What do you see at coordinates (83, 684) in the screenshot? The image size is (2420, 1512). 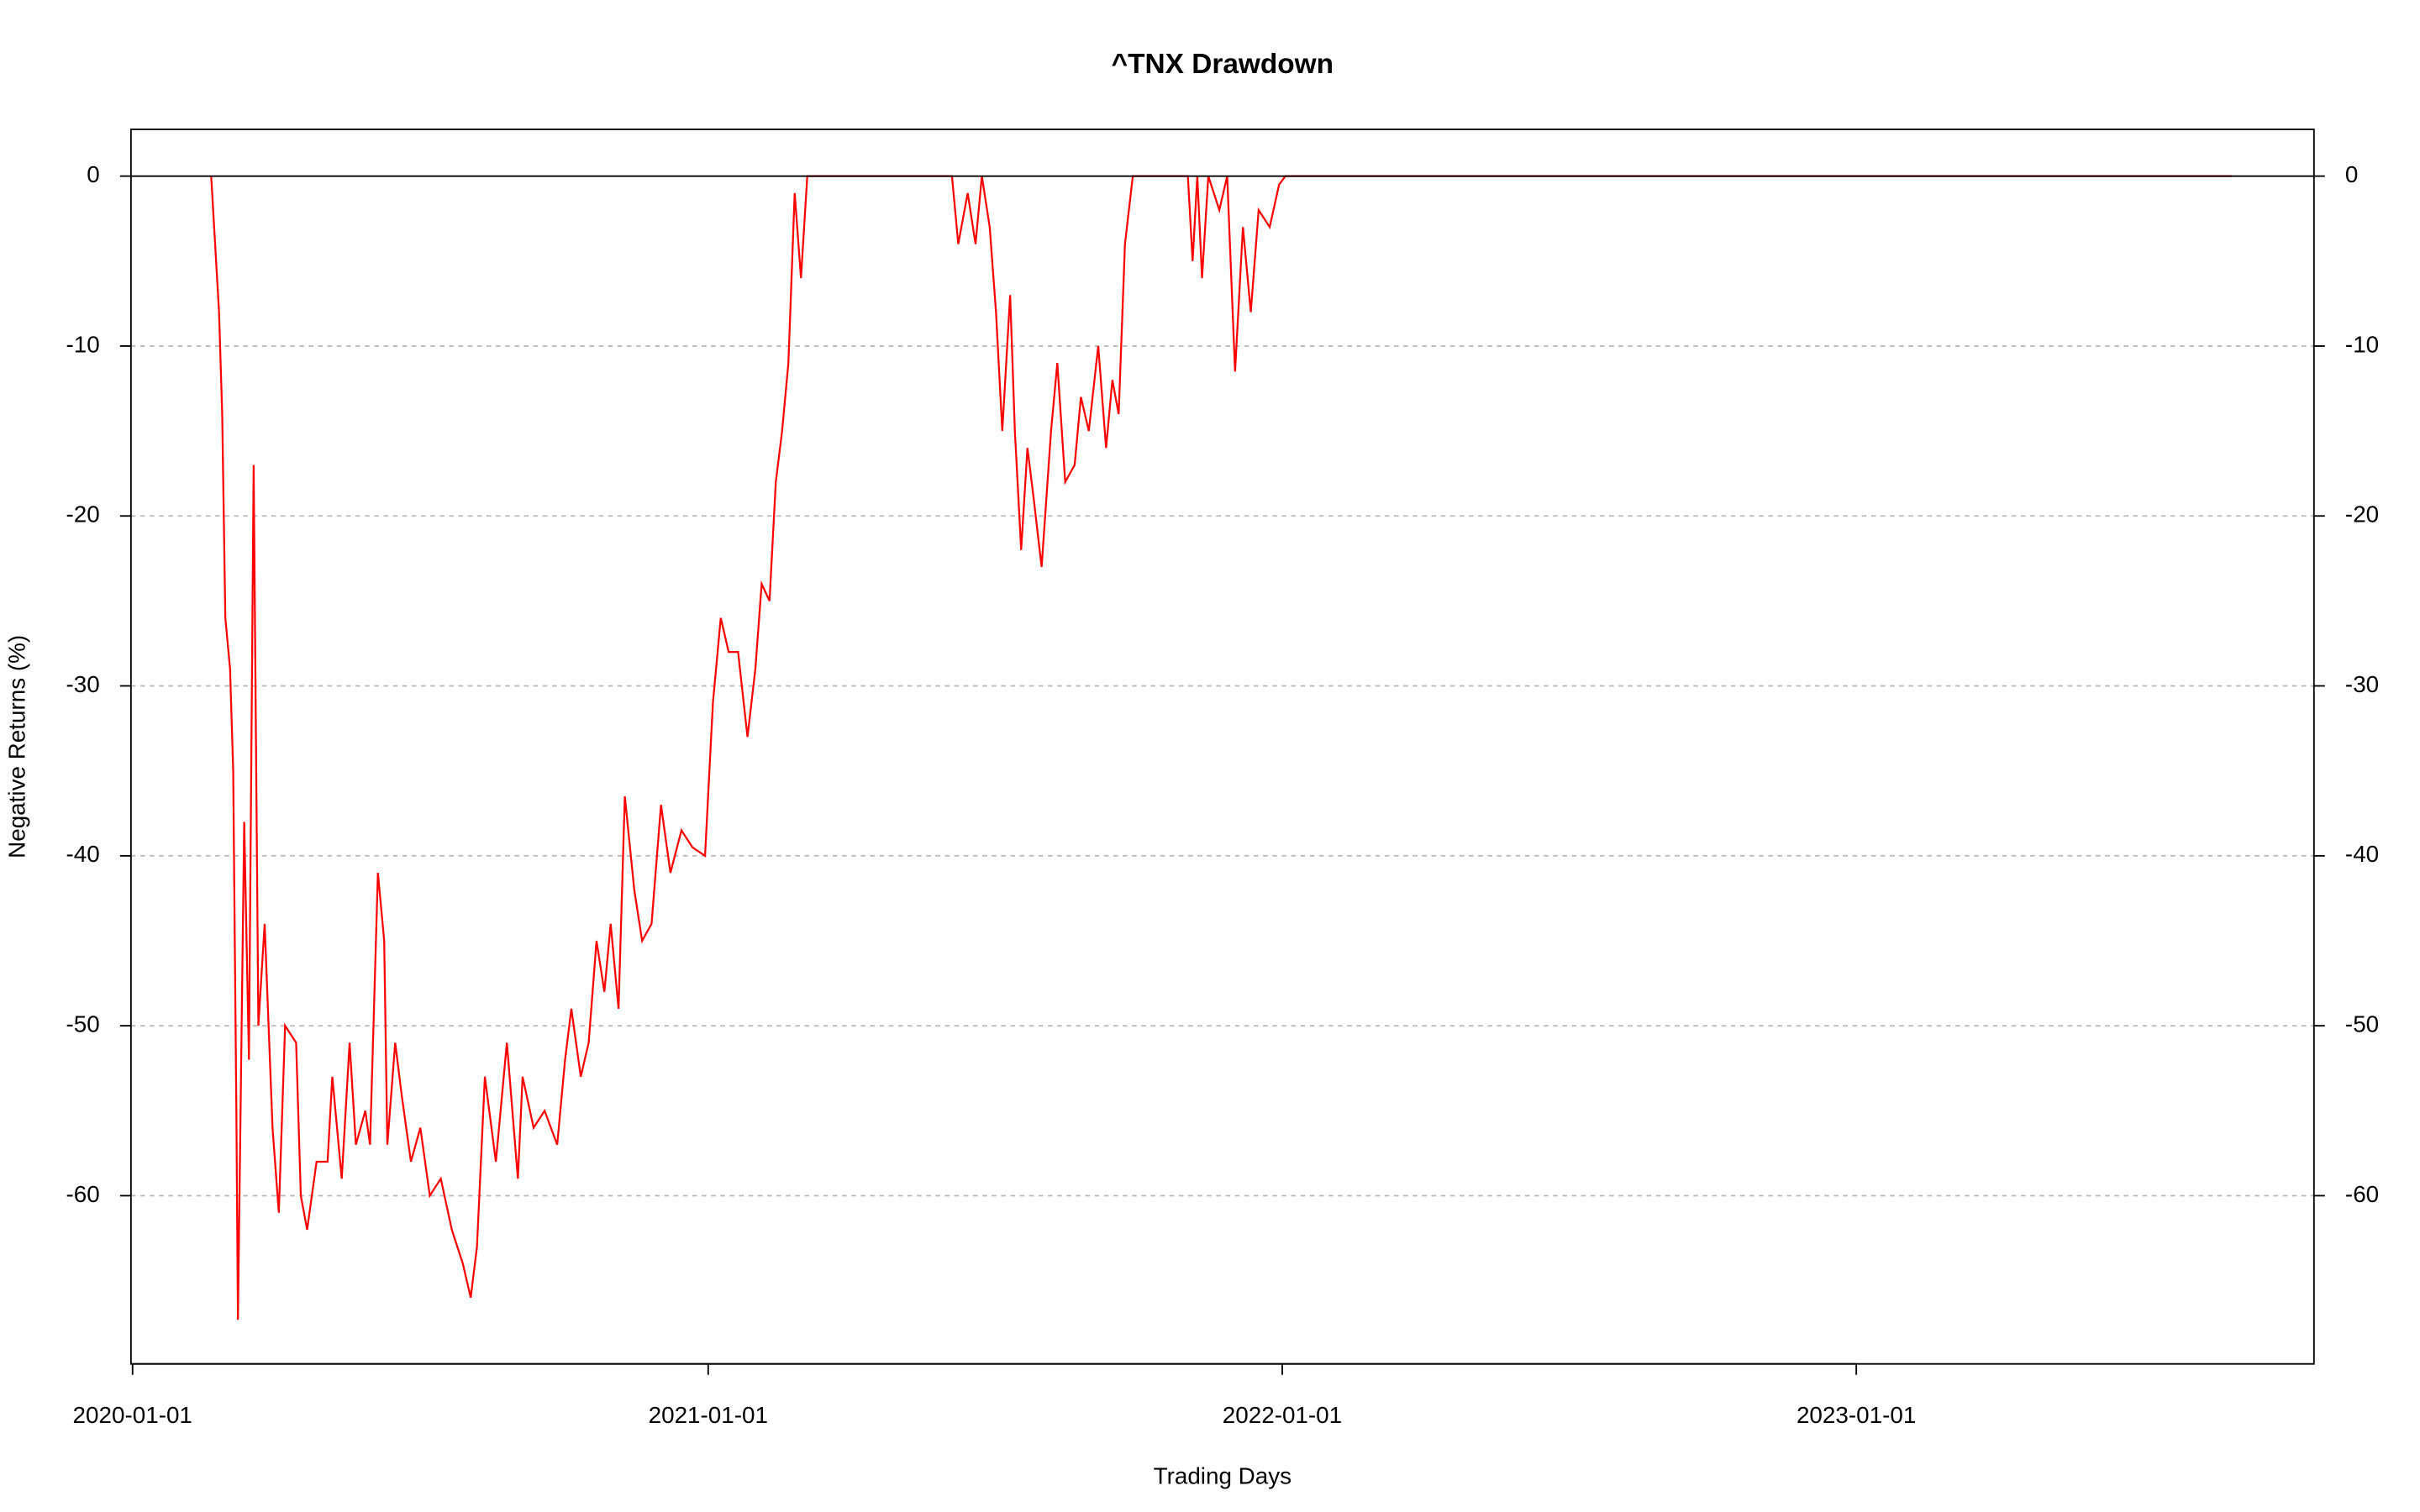 I see `y-tick-label: -30` at bounding box center [83, 684].